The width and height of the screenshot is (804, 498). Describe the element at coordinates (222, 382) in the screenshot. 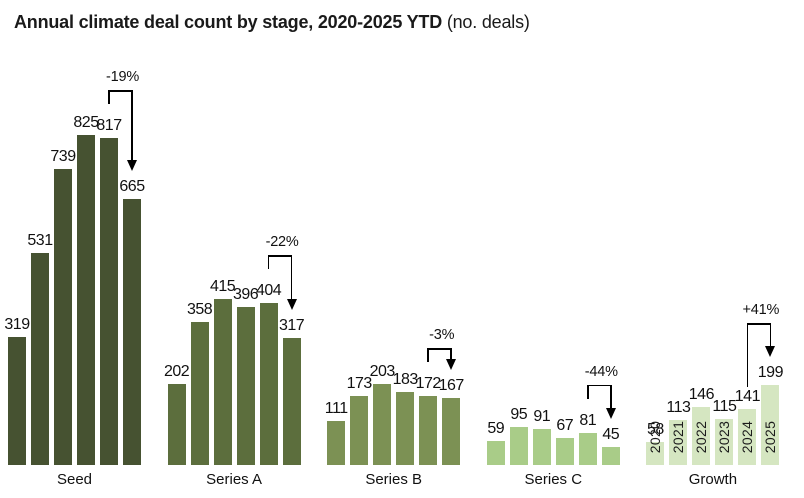

I see `bar-series-a-2022` at that location.